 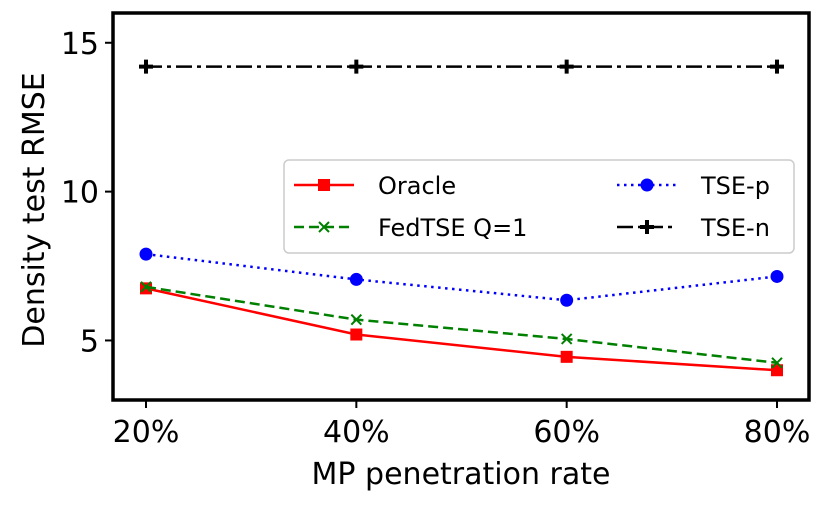 What do you see at coordinates (735, 186) in the screenshot?
I see `legend-label: TSE-p` at bounding box center [735, 186].